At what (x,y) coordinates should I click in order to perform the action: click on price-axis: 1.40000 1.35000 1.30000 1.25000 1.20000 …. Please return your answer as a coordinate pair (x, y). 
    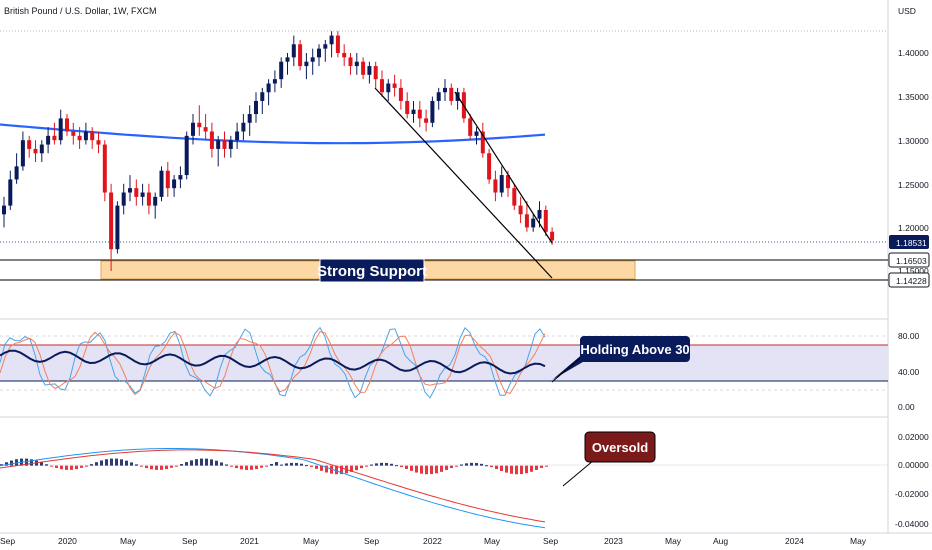
    Looking at the image, I should click on (913, 162).